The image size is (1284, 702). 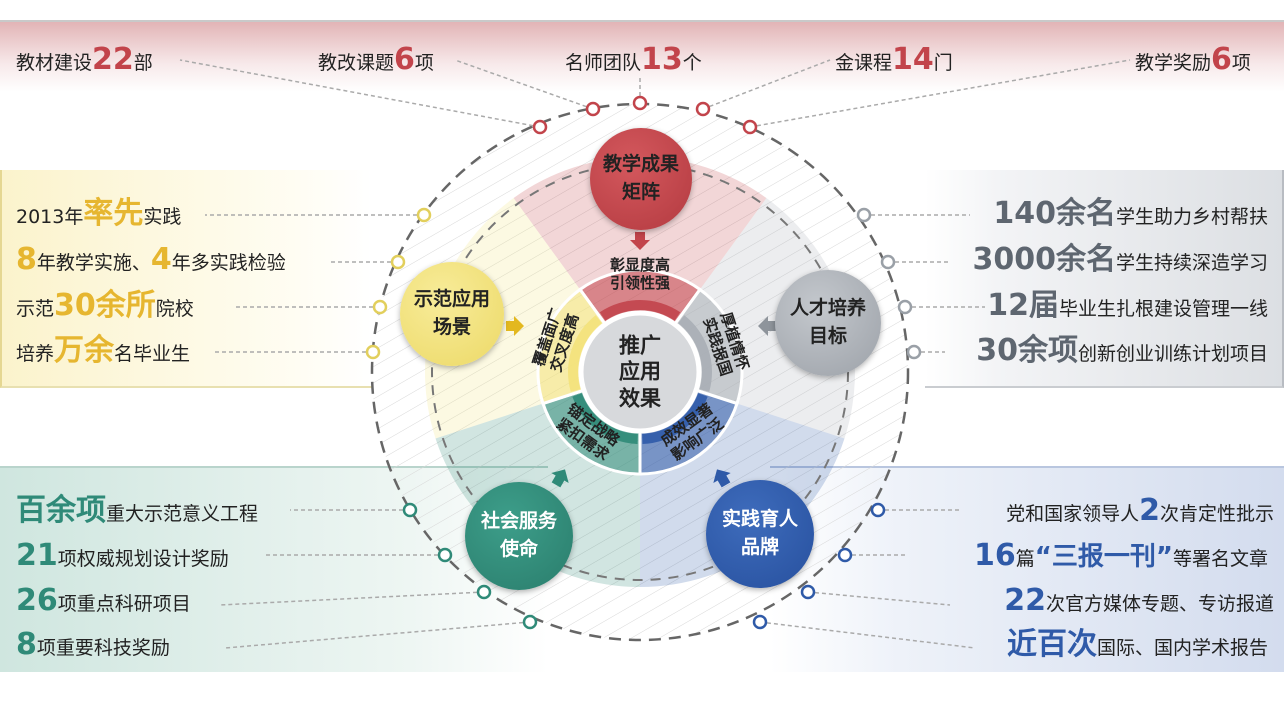 I want to click on ring-inner-band-top, so click(x=640, y=310).